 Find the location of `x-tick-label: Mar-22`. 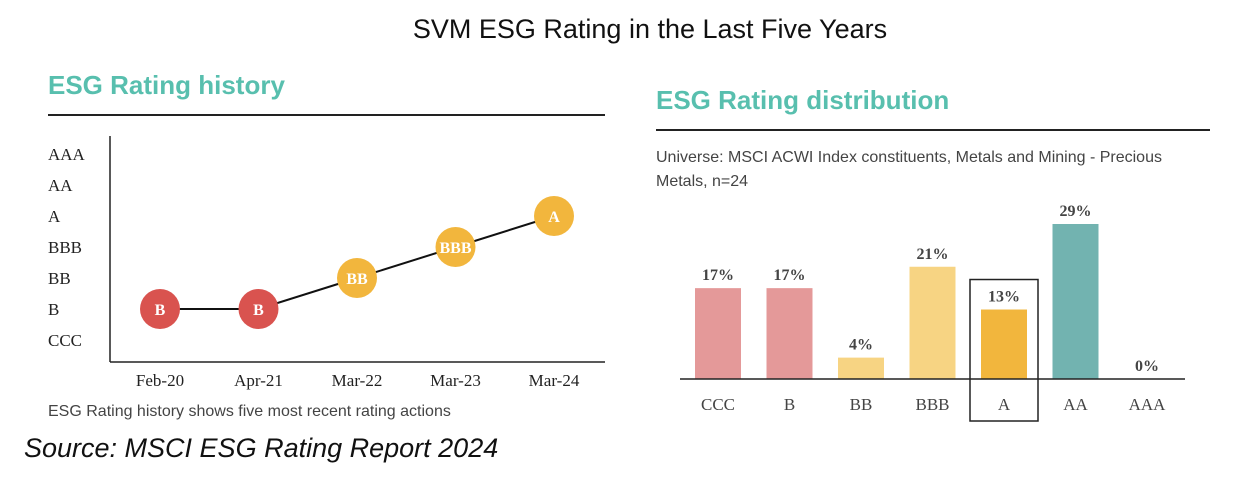

x-tick-label: Mar-22 is located at coordinates (357, 380).